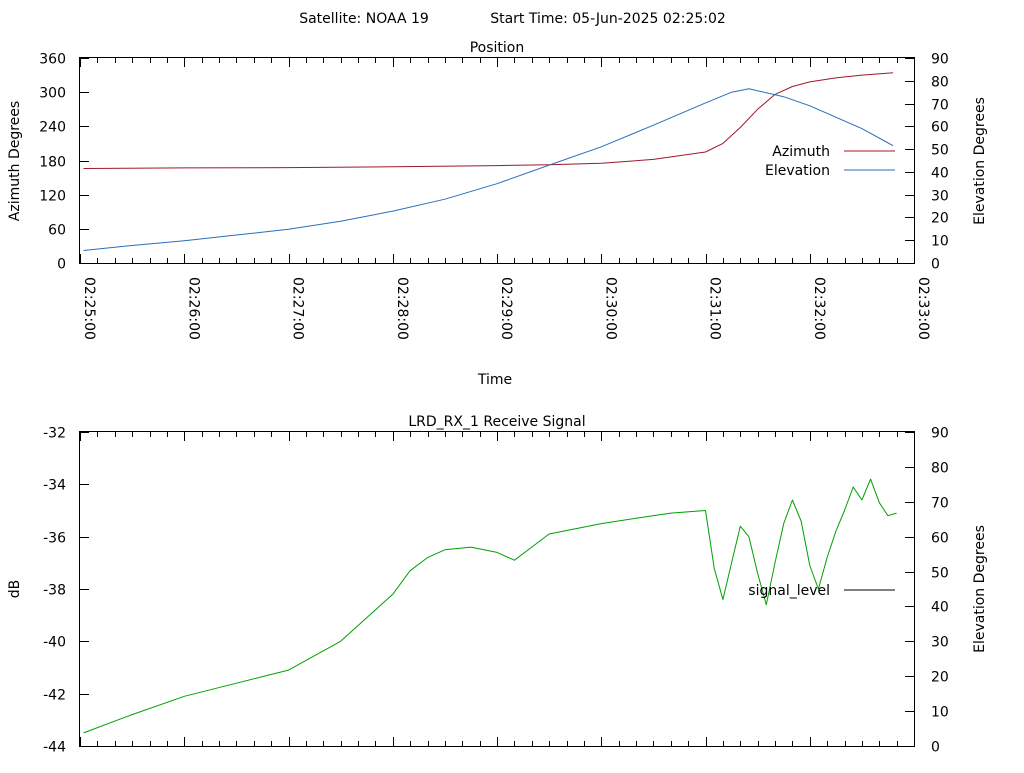 This screenshot has width=1024, height=773. I want to click on start-time-label: Start Time: 05-Jun-2025 02:25:02, so click(608, 19).